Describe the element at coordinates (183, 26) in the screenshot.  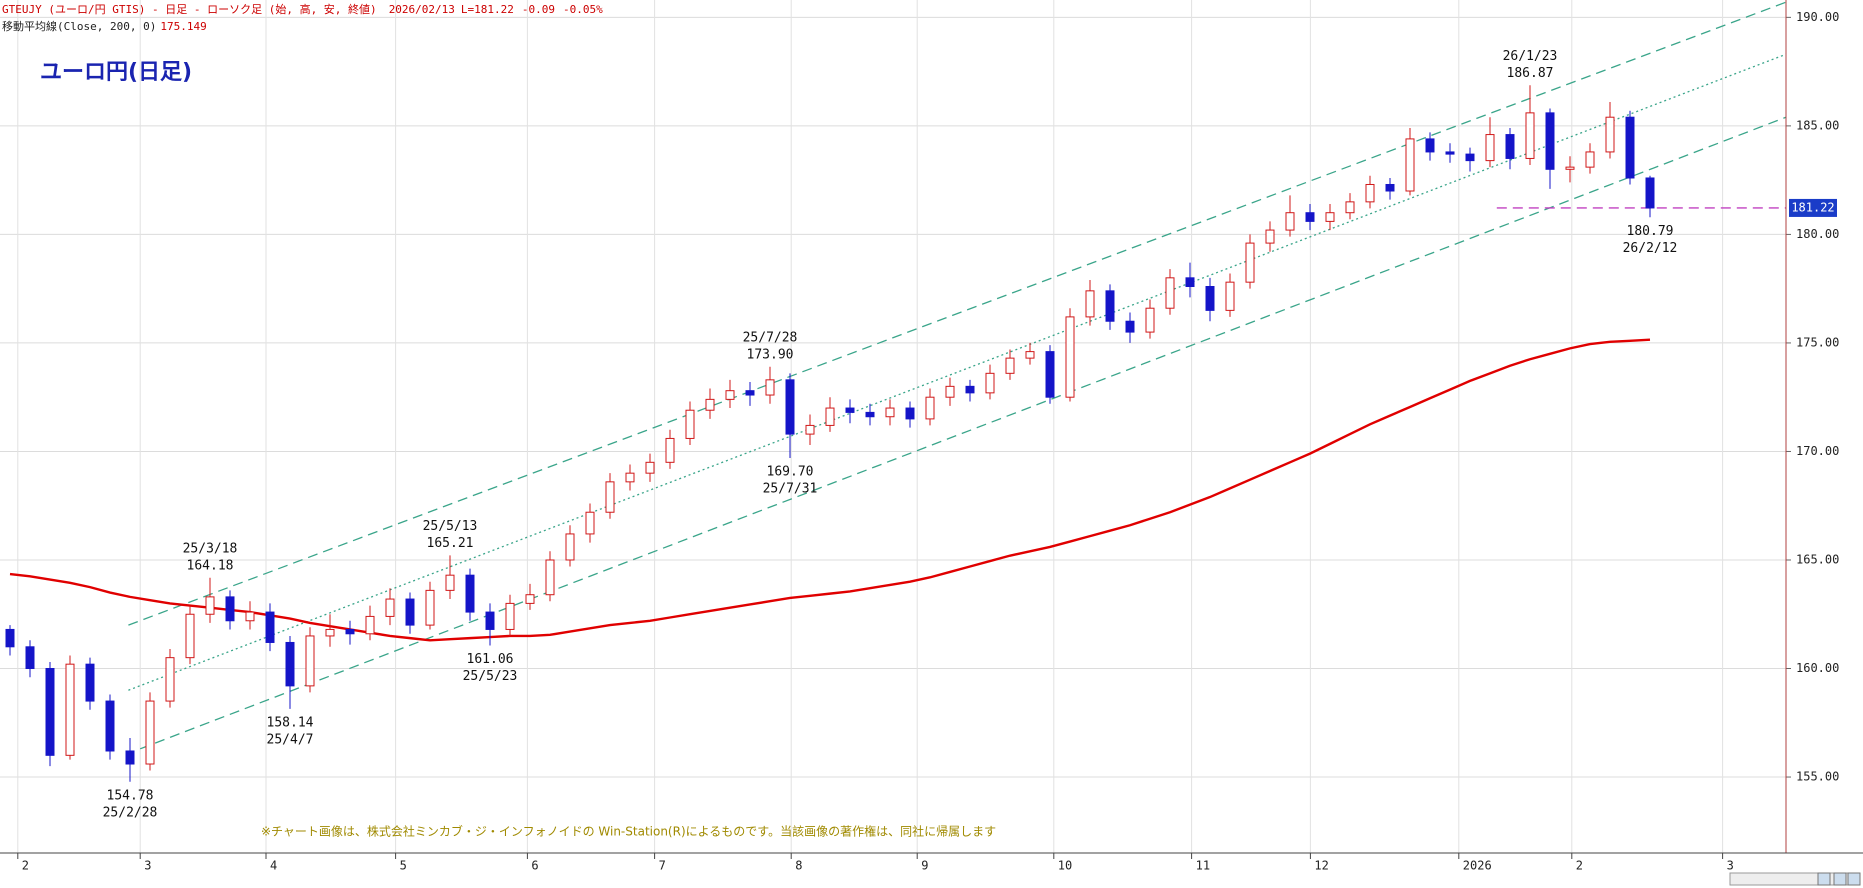
I see `ma-value: 175.149` at that location.